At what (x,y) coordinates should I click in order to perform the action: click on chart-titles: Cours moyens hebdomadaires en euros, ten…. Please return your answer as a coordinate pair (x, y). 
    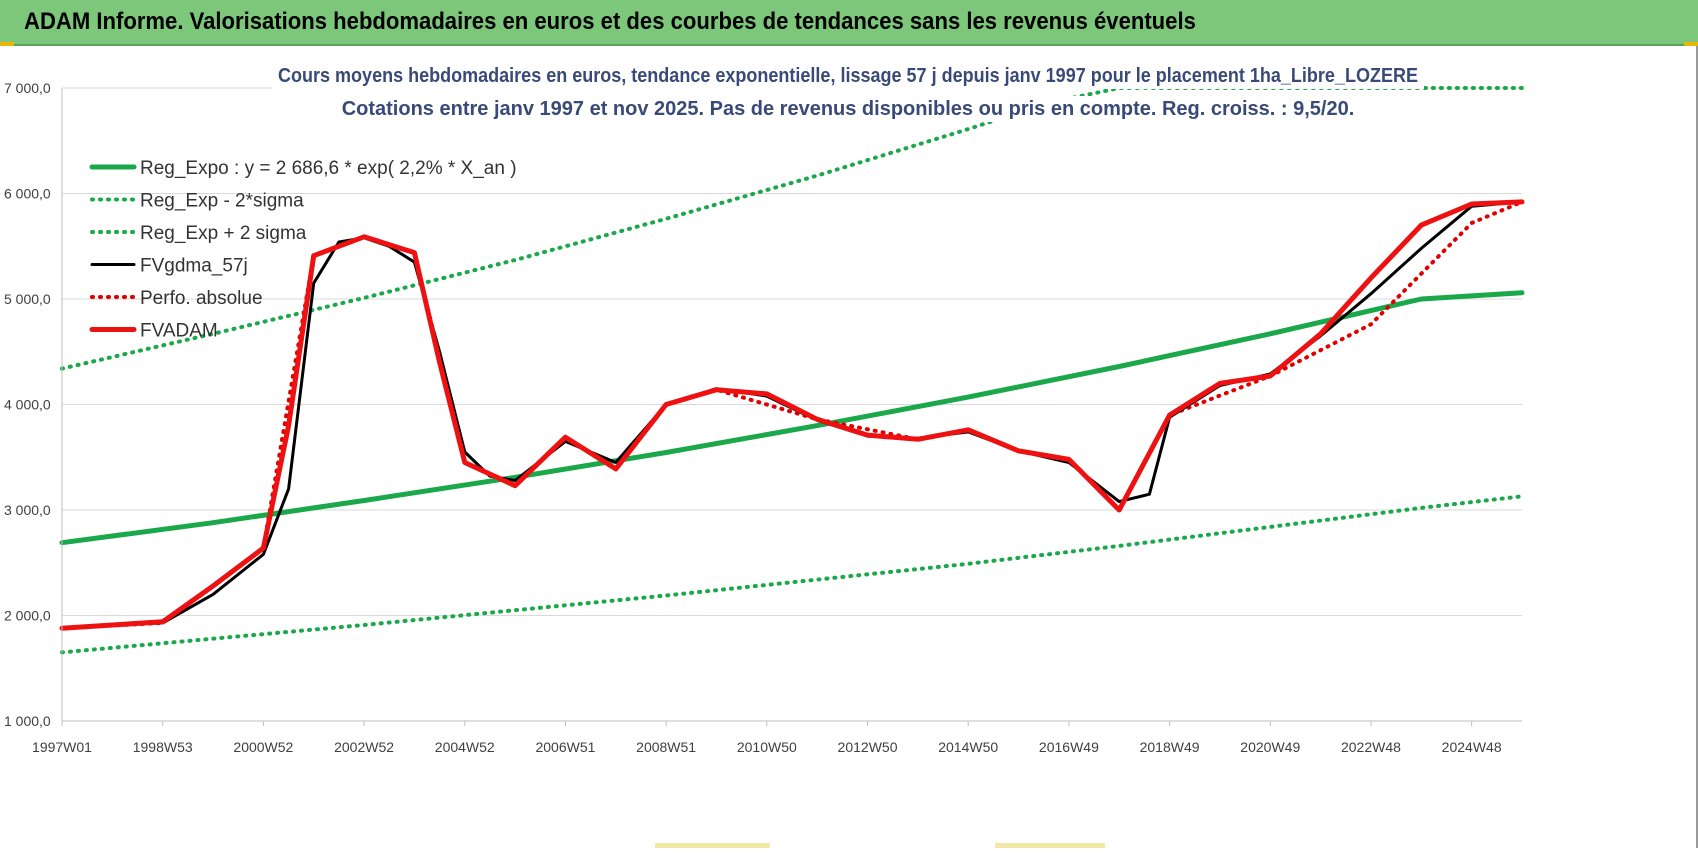
    Looking at the image, I should click on (848, 92).